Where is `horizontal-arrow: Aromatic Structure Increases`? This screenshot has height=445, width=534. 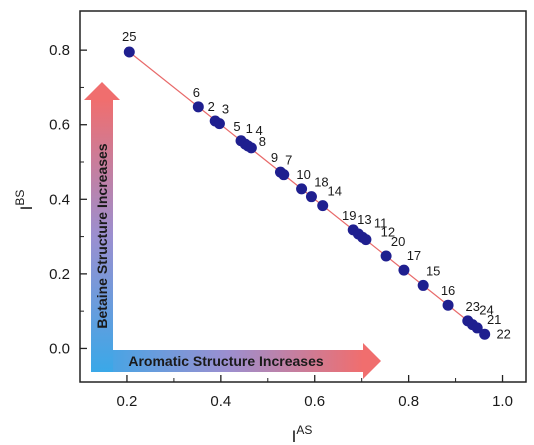
horizontal-arrow: Aromatic Structure Increases is located at coordinates (236, 361).